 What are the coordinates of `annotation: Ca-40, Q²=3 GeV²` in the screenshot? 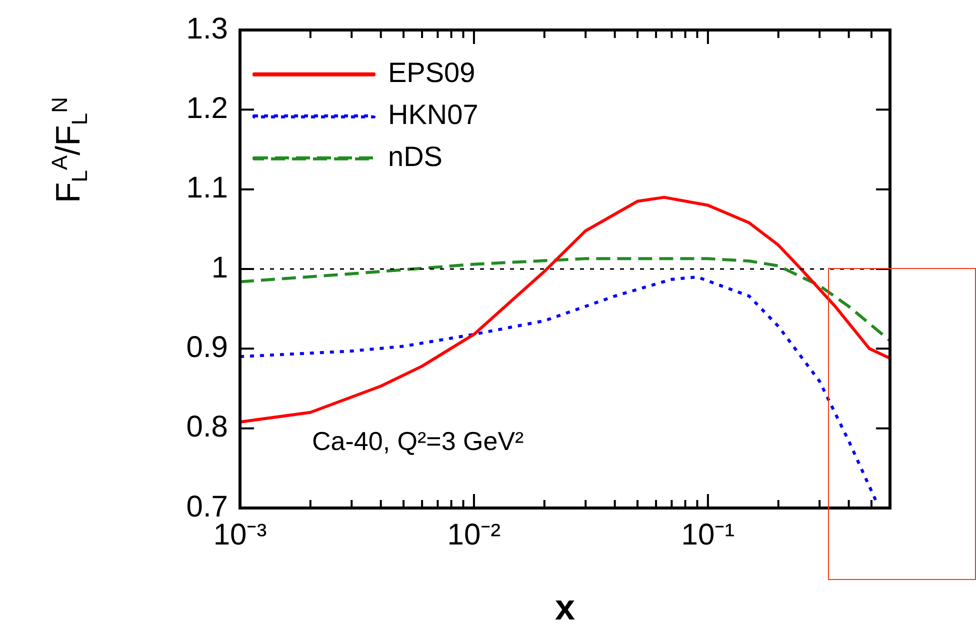 It's located at (418, 441).